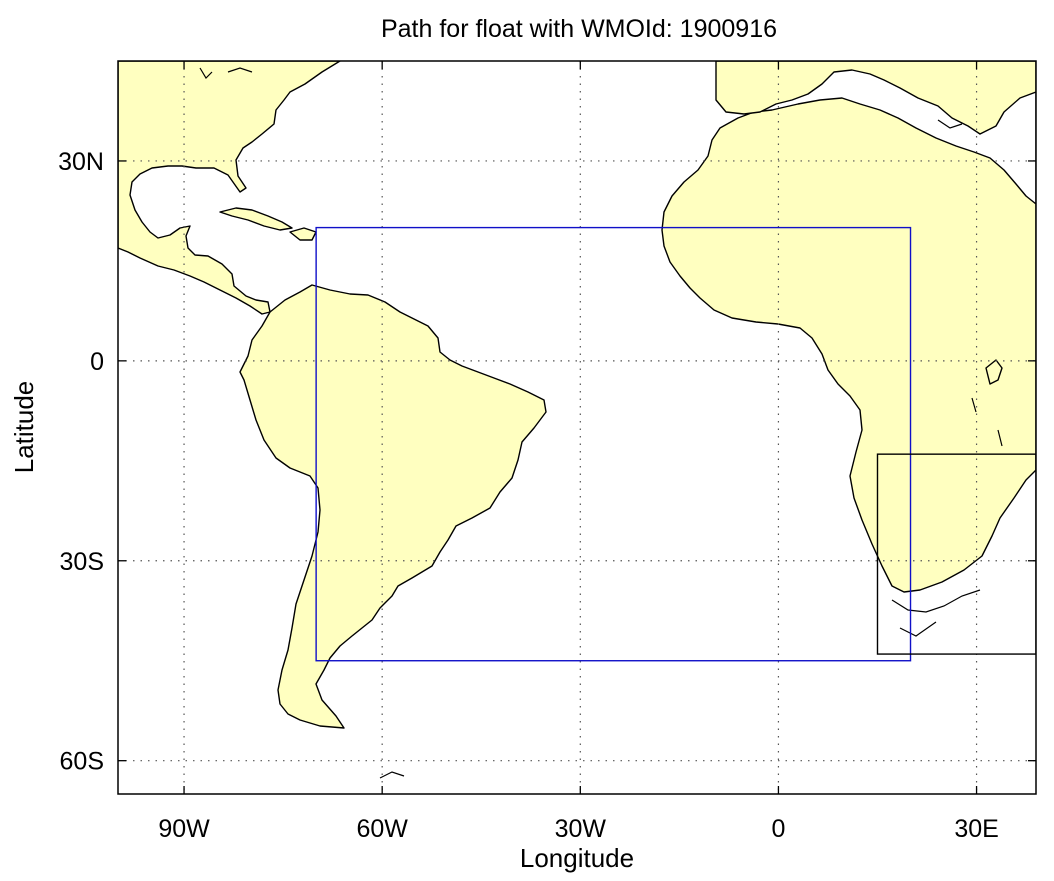 This screenshot has height=881, width=1054. Describe the element at coordinates (950, 124) in the screenshot. I see `aegean-coast` at that location.